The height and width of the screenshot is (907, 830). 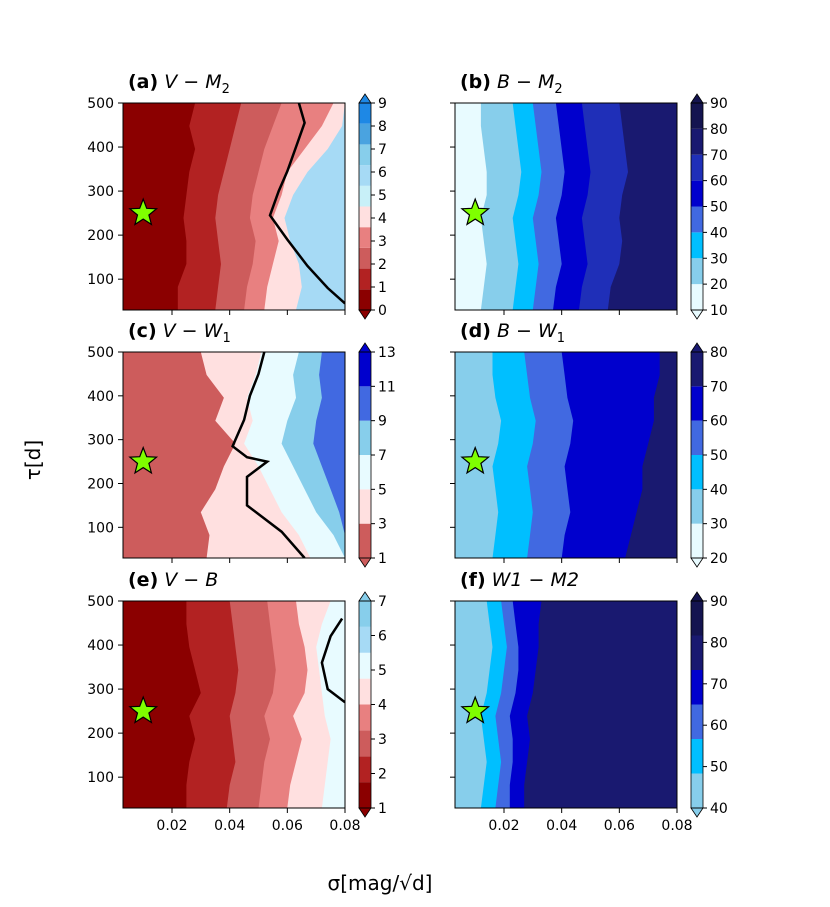 I want to click on panel-label: (e), so click(x=143, y=580).